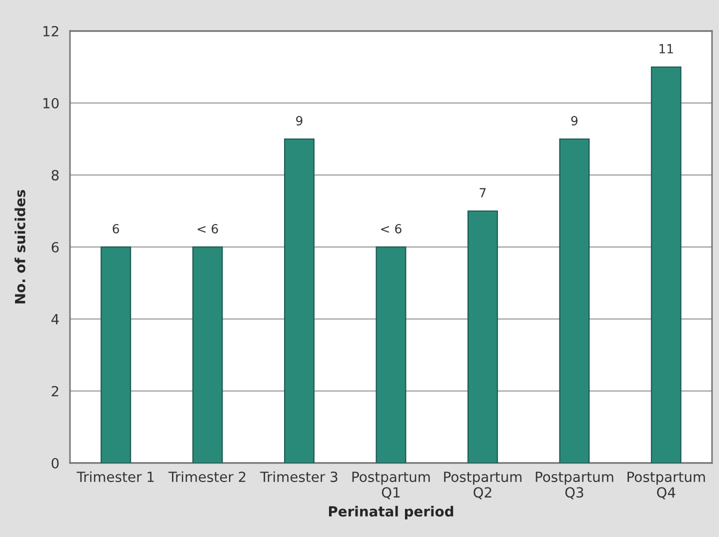 This screenshot has height=537, width=719. What do you see at coordinates (51, 103) in the screenshot?
I see `y-tick-label: 10` at bounding box center [51, 103].